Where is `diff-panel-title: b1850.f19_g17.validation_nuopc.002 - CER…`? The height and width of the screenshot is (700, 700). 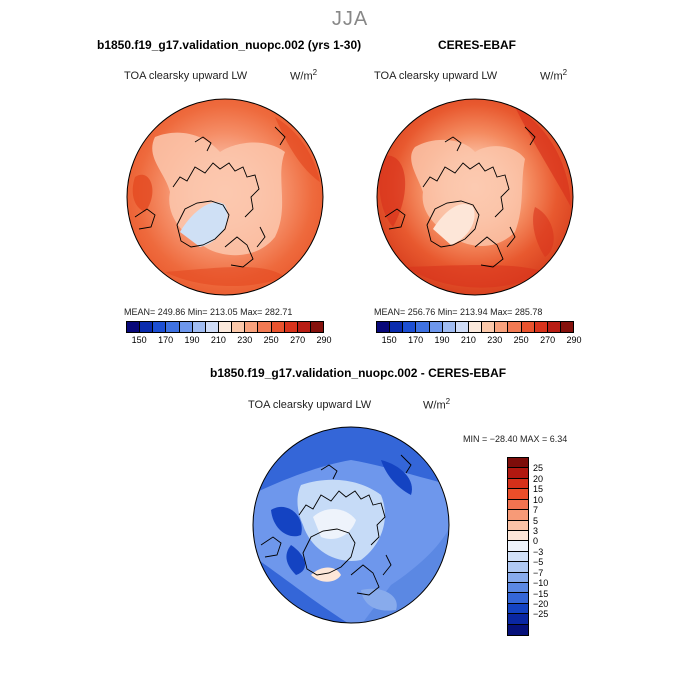
diff-panel-title: b1850.f19_g17.validation_nuopc.002 - CER… is located at coordinates (358, 373).